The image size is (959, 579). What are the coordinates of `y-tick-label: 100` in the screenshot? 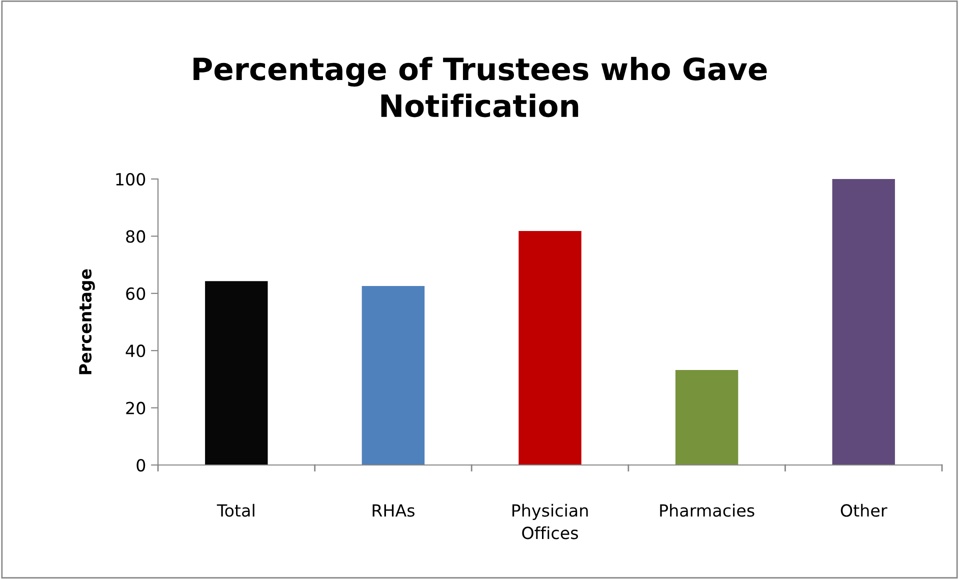 It's located at (131, 179).